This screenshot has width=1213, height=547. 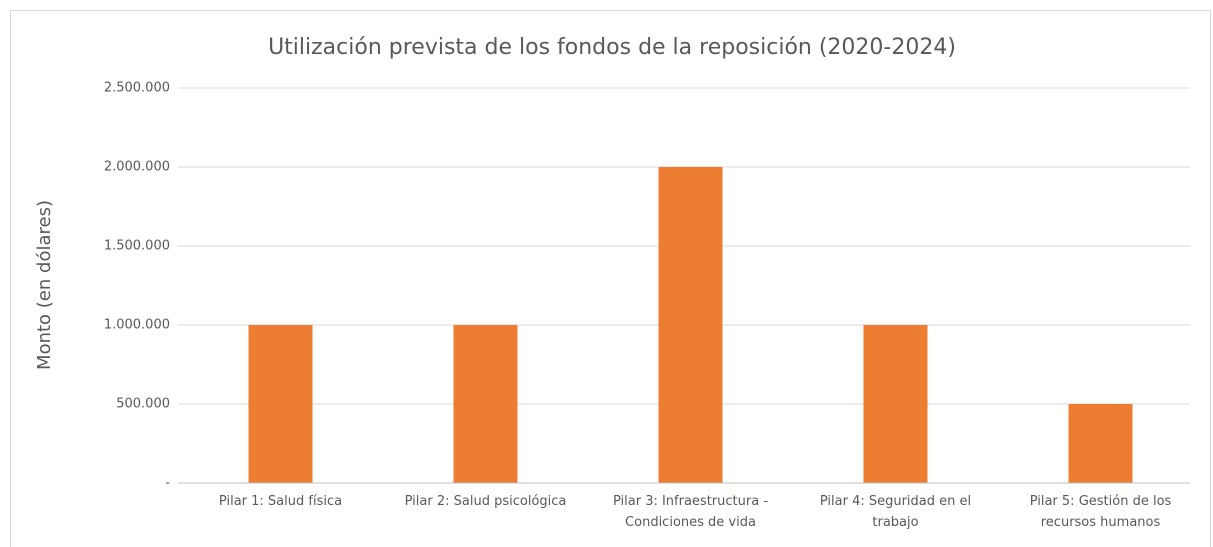 What do you see at coordinates (1100, 512) in the screenshot?
I see `x-tick-label: Pilar 5: Gestión de los recursos humanos` at bounding box center [1100, 512].